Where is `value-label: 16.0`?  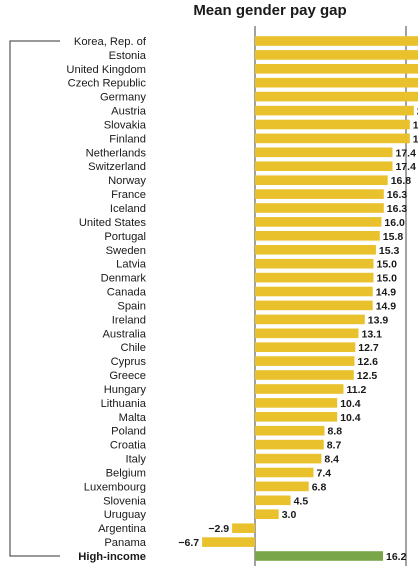
value-label: 16.0 is located at coordinates (394, 223).